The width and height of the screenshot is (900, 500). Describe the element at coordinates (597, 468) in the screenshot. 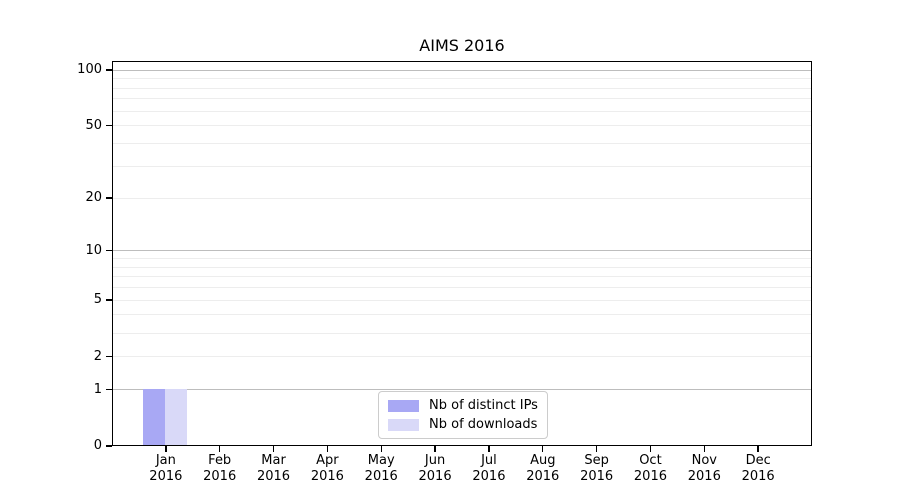

I see `x-tick-label: Sep 2016` at that location.